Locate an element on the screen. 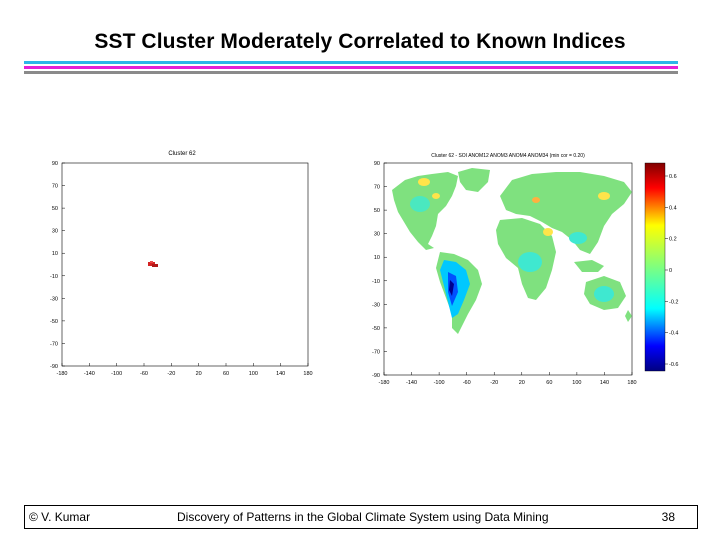 The width and height of the screenshot is (720, 540). left-x-tick-label: -140 is located at coordinates (89, 374).